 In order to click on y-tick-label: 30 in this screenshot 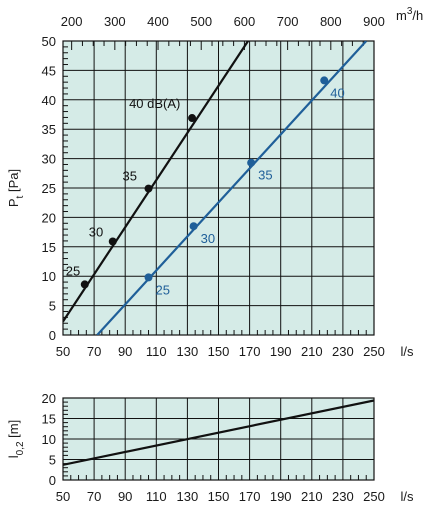, I will do `click(49, 159)`.